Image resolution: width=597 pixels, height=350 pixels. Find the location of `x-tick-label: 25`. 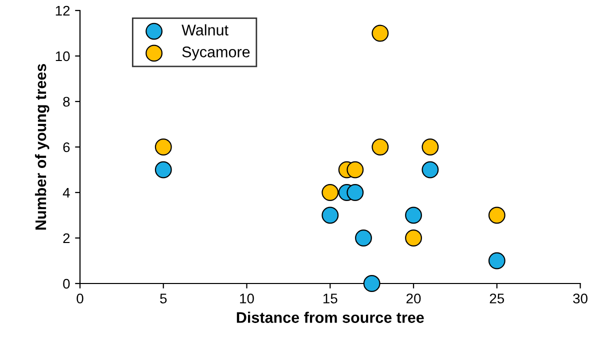

x-tick-label: 25 is located at coordinates (497, 299).